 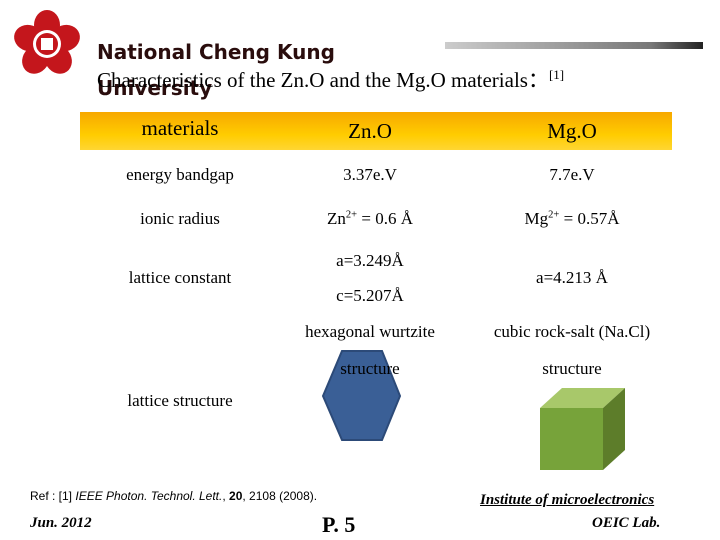 What do you see at coordinates (572, 331) in the screenshot?
I see `cell: cubic rock-salt (Na.Cl)` at bounding box center [572, 331].